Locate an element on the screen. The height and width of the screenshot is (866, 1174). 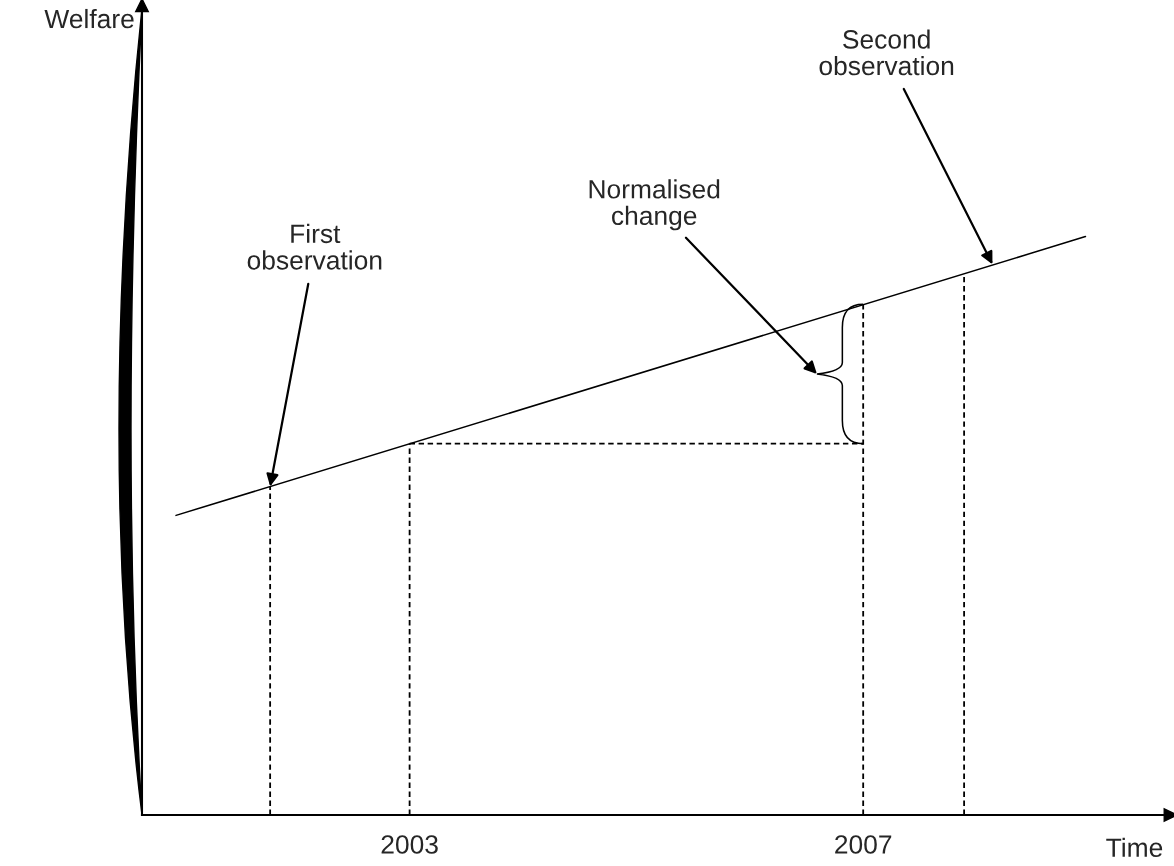
x-axis-title: Time is located at coordinates (1134, 847).